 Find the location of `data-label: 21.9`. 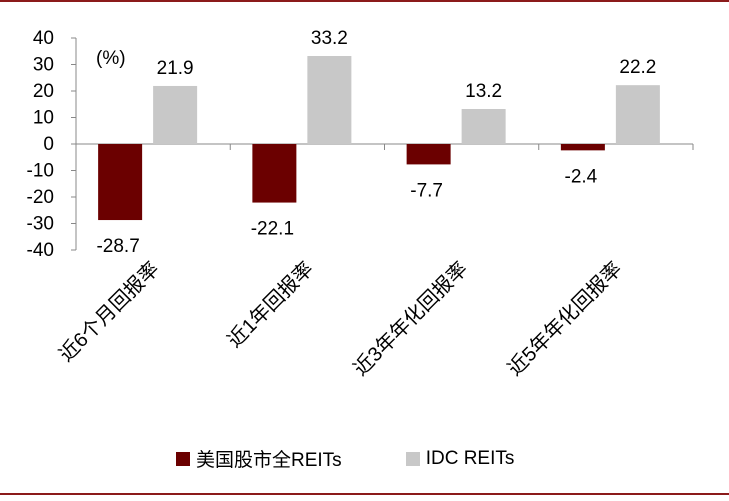

data-label: 21.9 is located at coordinates (175, 68).